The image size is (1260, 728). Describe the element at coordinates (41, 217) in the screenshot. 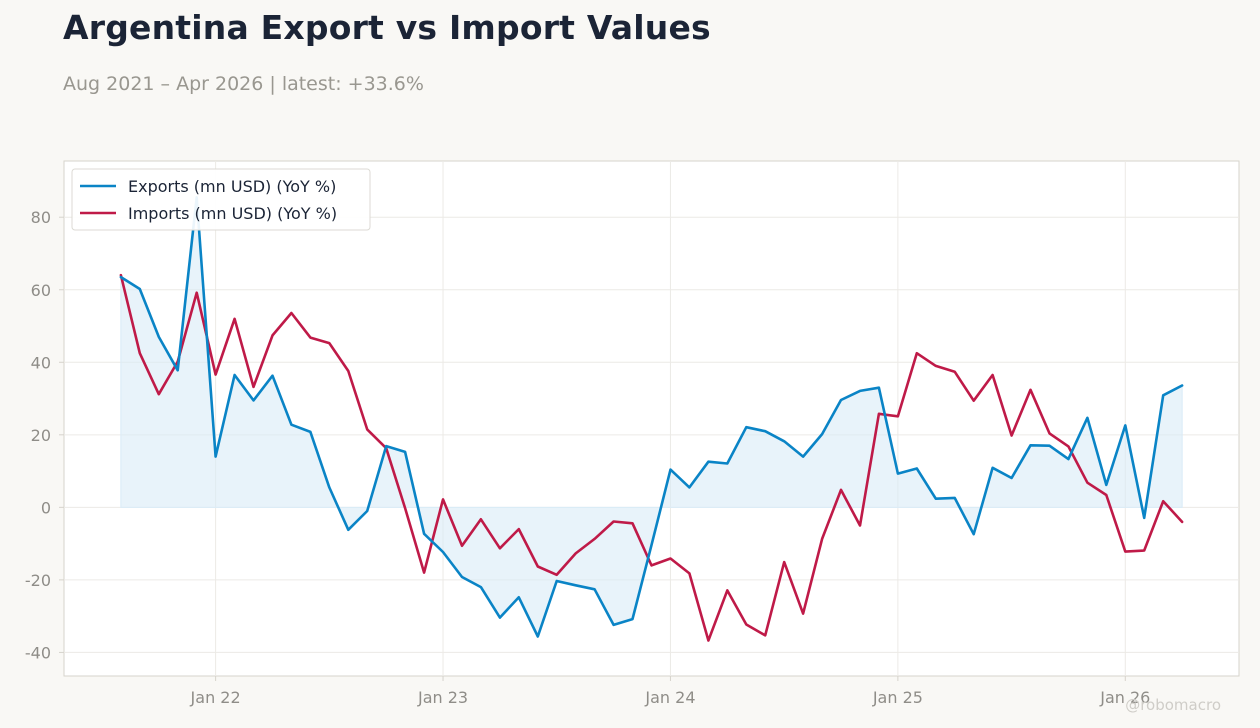

I see `y-tick-label: 80` at that location.